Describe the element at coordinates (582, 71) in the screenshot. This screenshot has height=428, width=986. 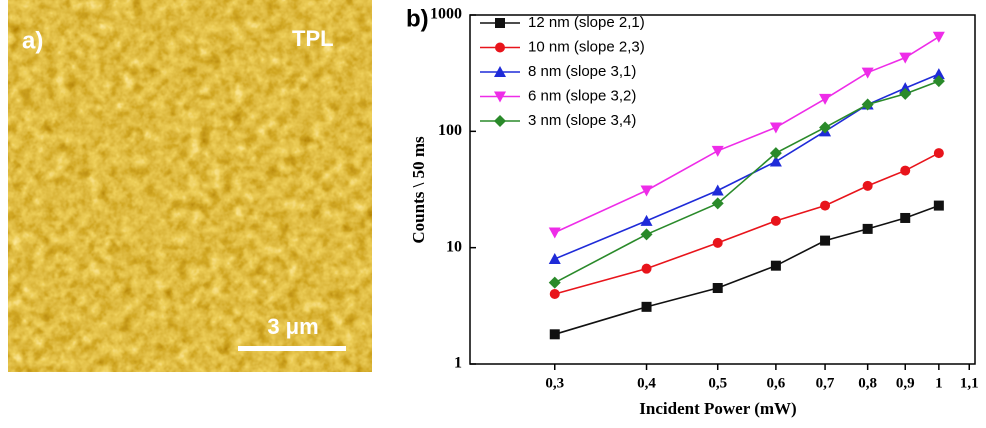
I see `legend-label: 8 nm (slope 3,1)` at that location.